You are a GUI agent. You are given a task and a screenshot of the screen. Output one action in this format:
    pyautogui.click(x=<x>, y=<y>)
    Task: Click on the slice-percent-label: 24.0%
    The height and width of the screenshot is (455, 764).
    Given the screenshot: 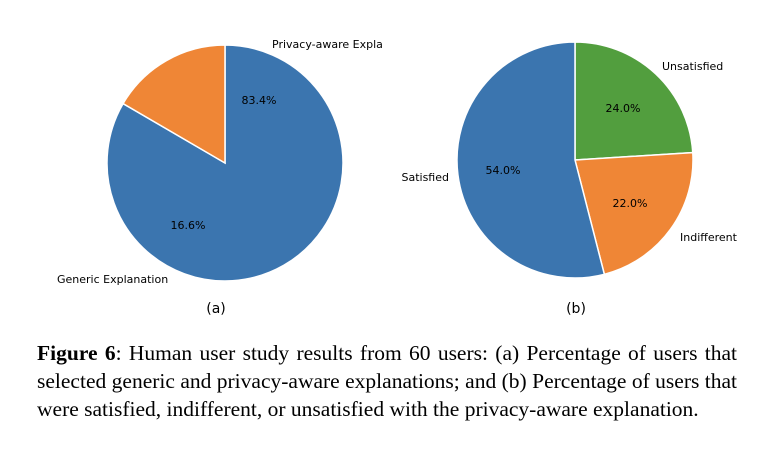 What is the action you would take?
    pyautogui.click(x=623, y=108)
    